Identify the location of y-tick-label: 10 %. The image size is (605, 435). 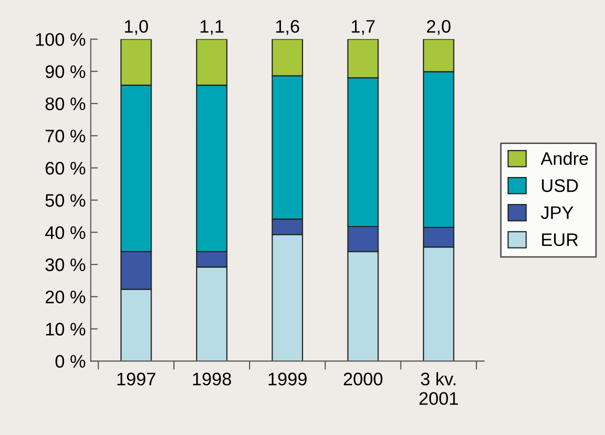
(66, 329).